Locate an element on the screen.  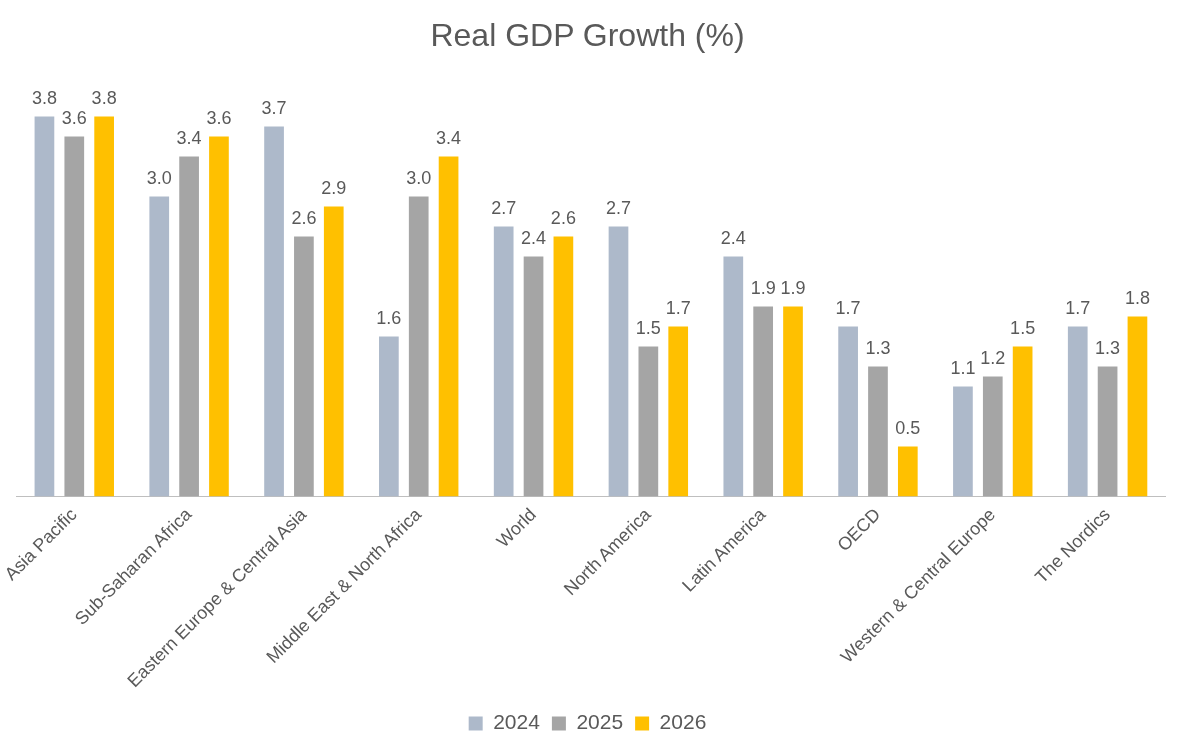
chart-title: Real GDP Growth (%) is located at coordinates (587, 35).